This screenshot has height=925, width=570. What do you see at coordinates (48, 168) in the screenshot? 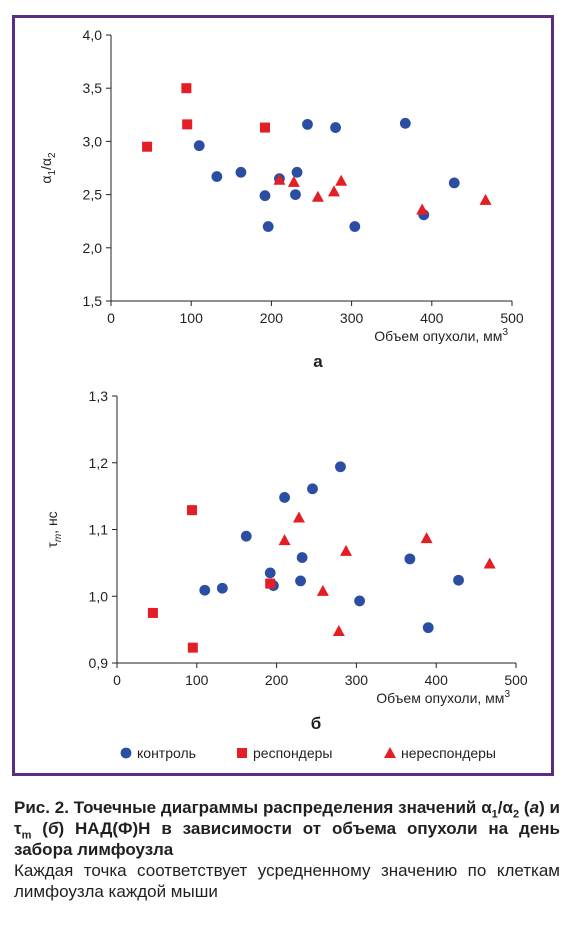
I see `panel-a-y-axis-label: α1/α2` at bounding box center [48, 168].